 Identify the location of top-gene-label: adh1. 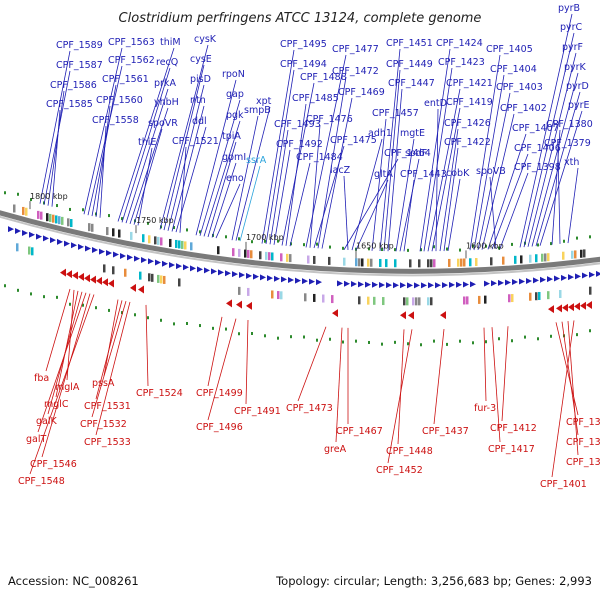
(380, 133).